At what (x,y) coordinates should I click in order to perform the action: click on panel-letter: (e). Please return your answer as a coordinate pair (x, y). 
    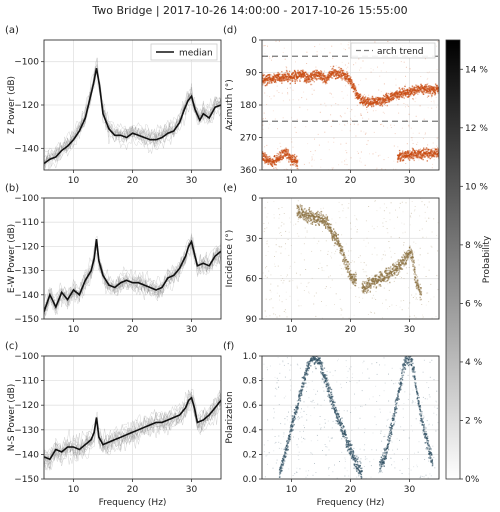
    Looking at the image, I should click on (230, 188).